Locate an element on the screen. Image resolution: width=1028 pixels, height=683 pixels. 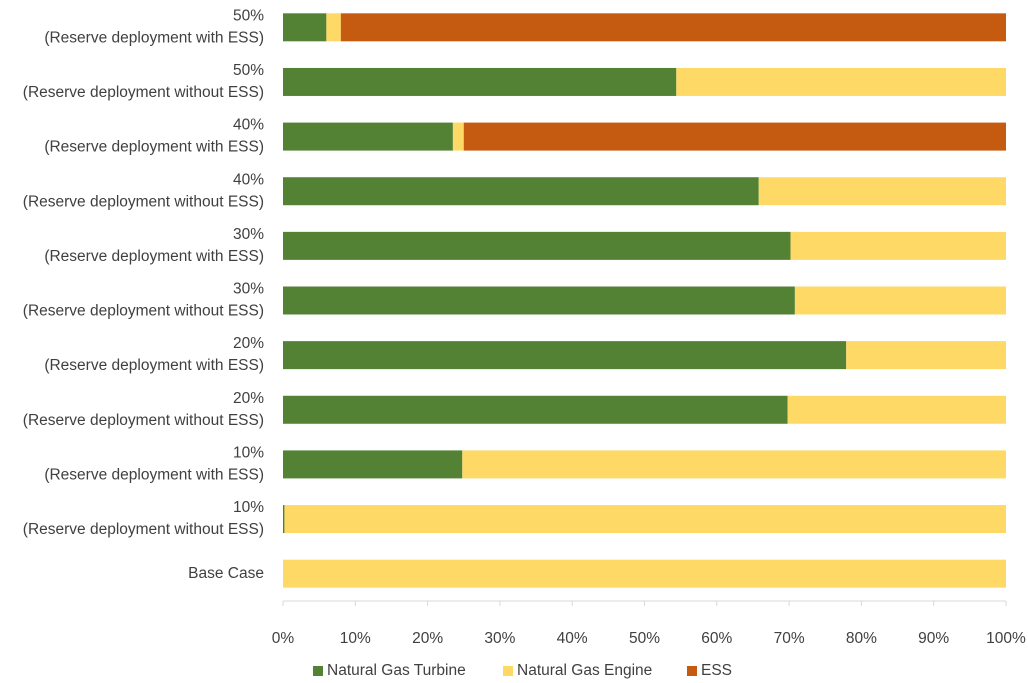
legend-label: Natural Gas Turbine is located at coordinates (396, 670).